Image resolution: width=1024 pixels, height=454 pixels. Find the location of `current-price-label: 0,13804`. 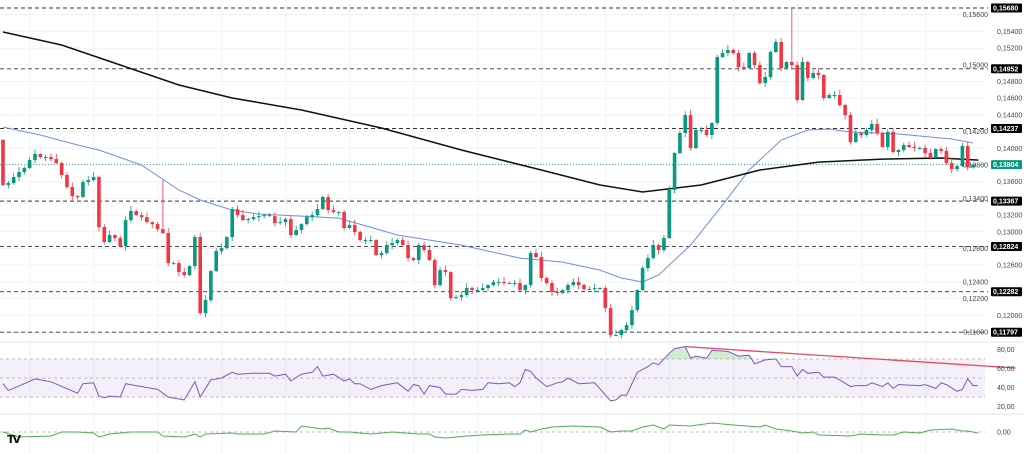

current-price-label: 0,13804 is located at coordinates (1006, 165).